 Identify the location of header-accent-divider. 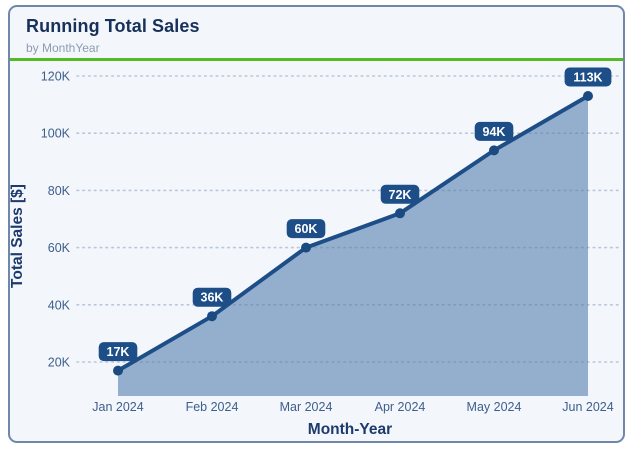
(316, 59).